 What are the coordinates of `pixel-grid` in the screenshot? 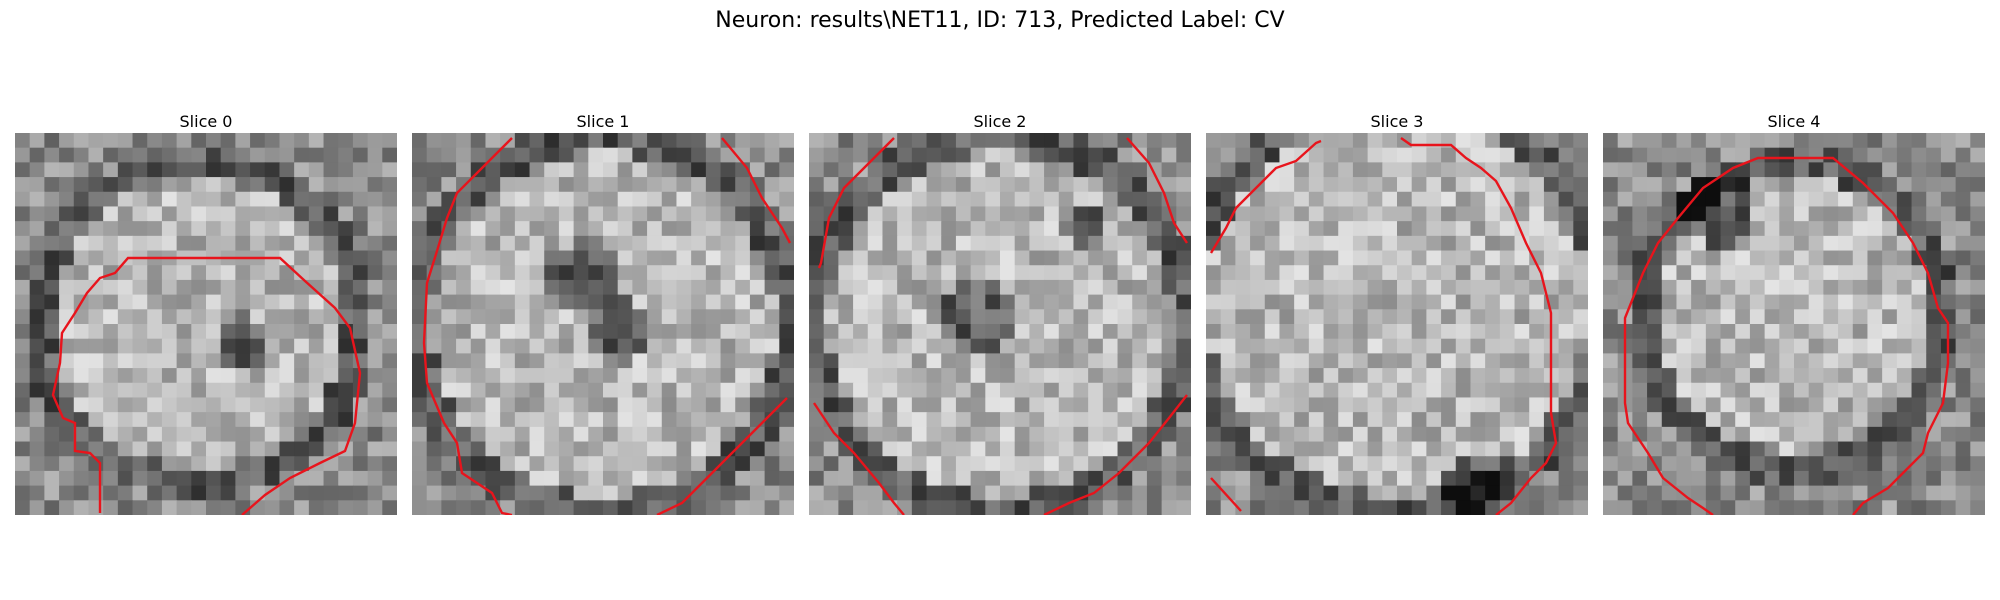 It's located at (206, 324).